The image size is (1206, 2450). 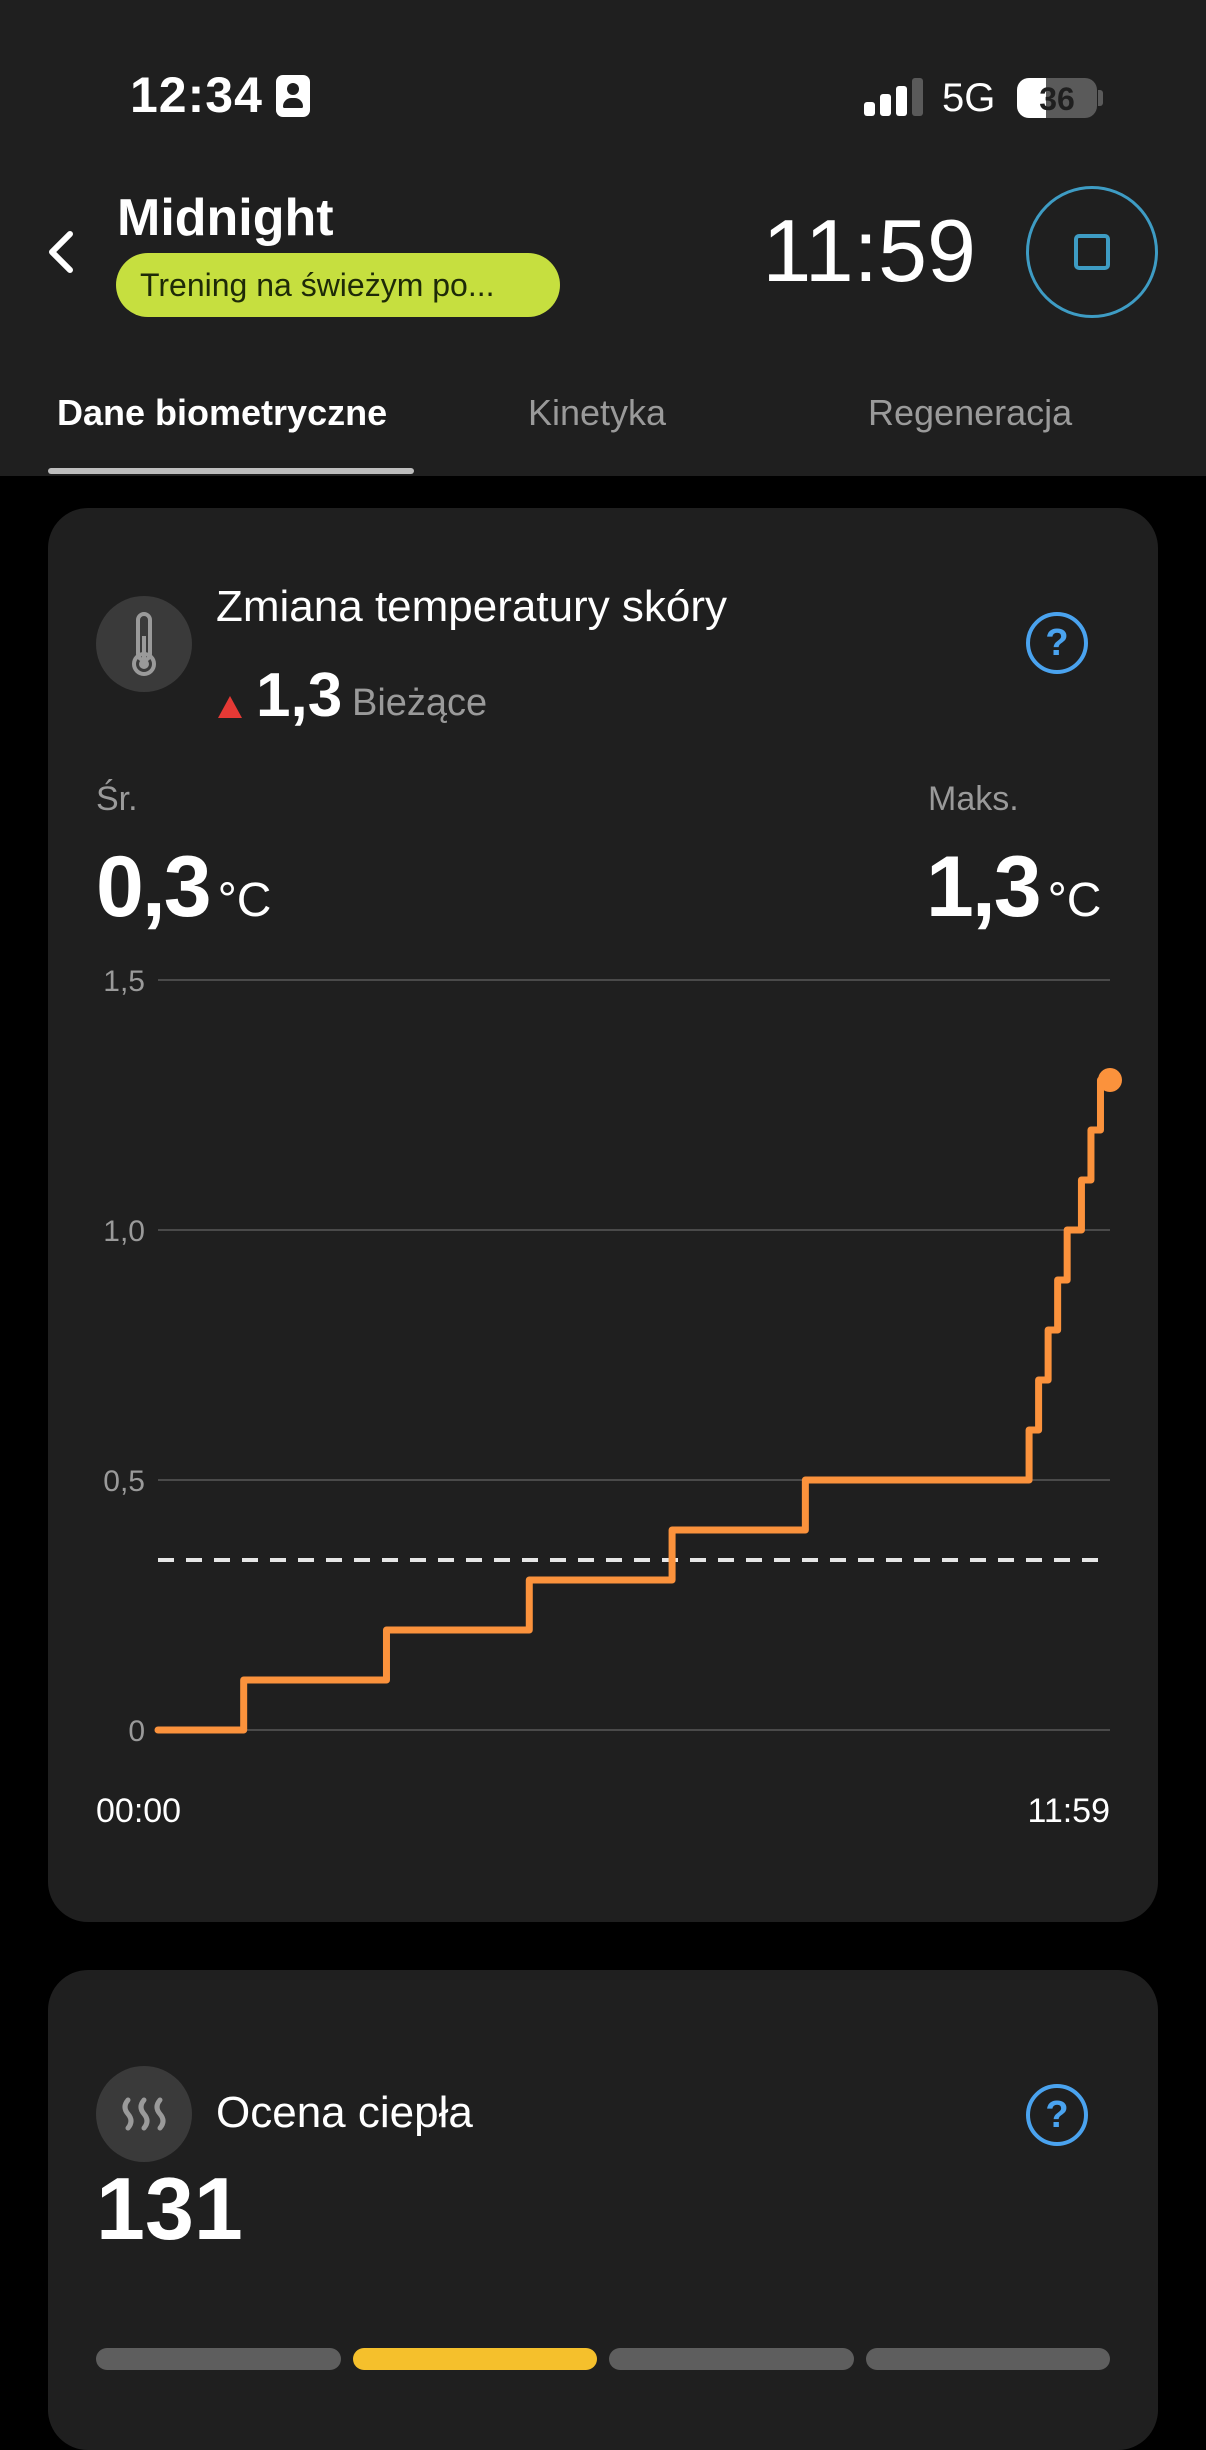 What do you see at coordinates (154, 887) in the screenshot?
I see `avg-number: 0,3` at bounding box center [154, 887].